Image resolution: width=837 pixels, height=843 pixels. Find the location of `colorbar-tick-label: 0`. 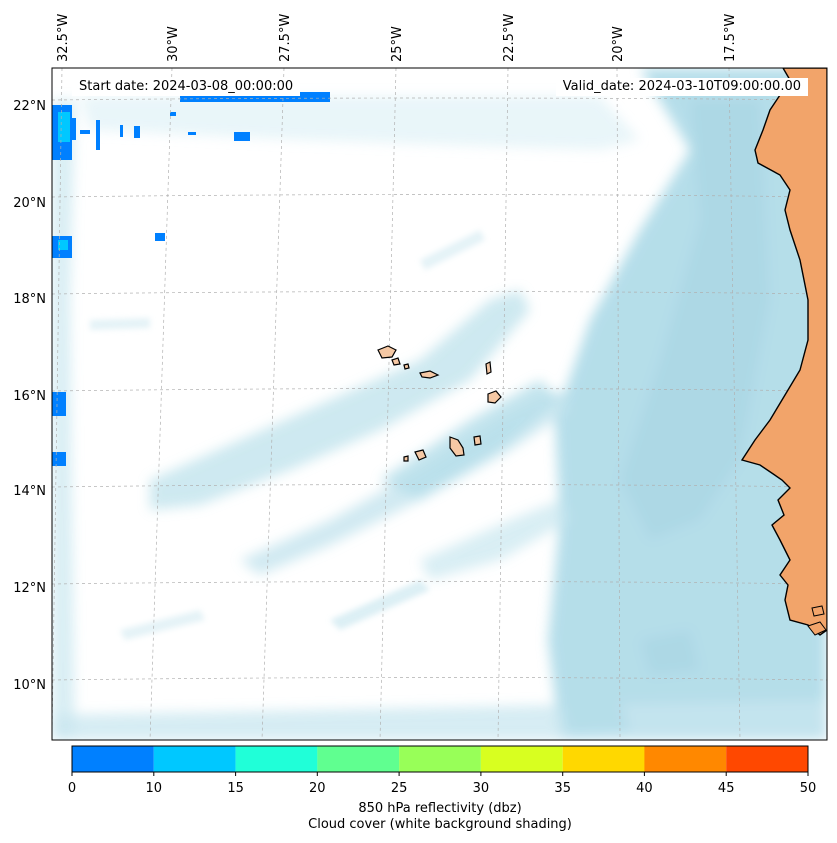

colorbar-tick-label: 0 is located at coordinates (72, 788).